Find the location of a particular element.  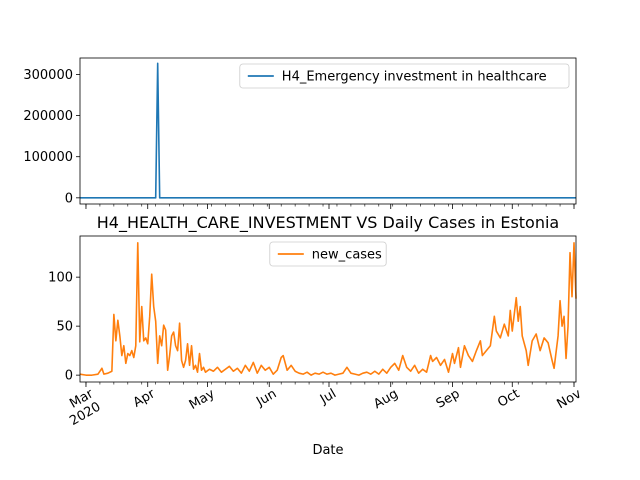

x-tick-label-line: May is located at coordinates (202, 399).